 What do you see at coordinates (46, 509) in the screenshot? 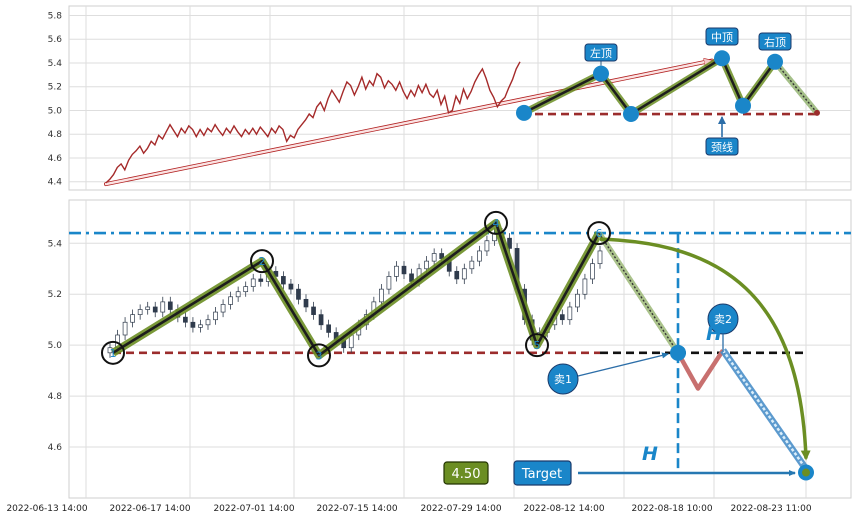
I see `x-tick-label: 2022-06-13 14:00` at bounding box center [46, 509].